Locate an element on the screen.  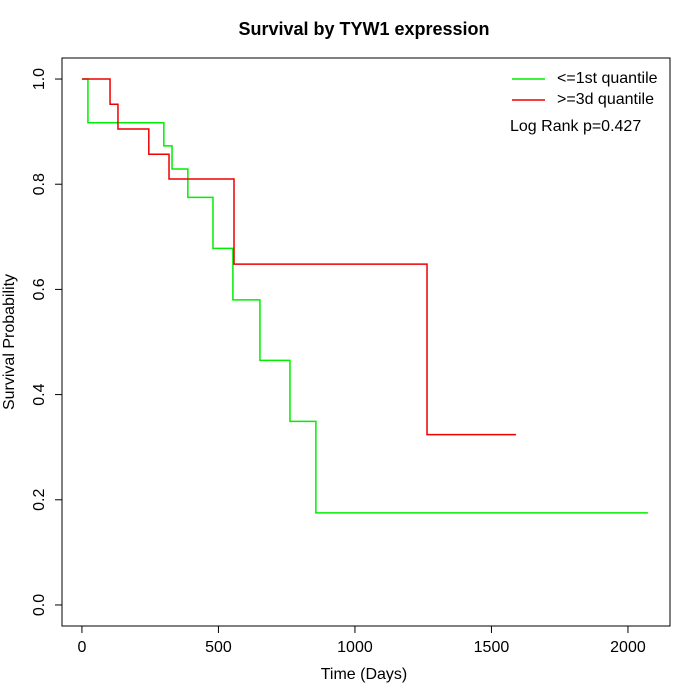
x-tick-label: 500 is located at coordinates (218, 647).